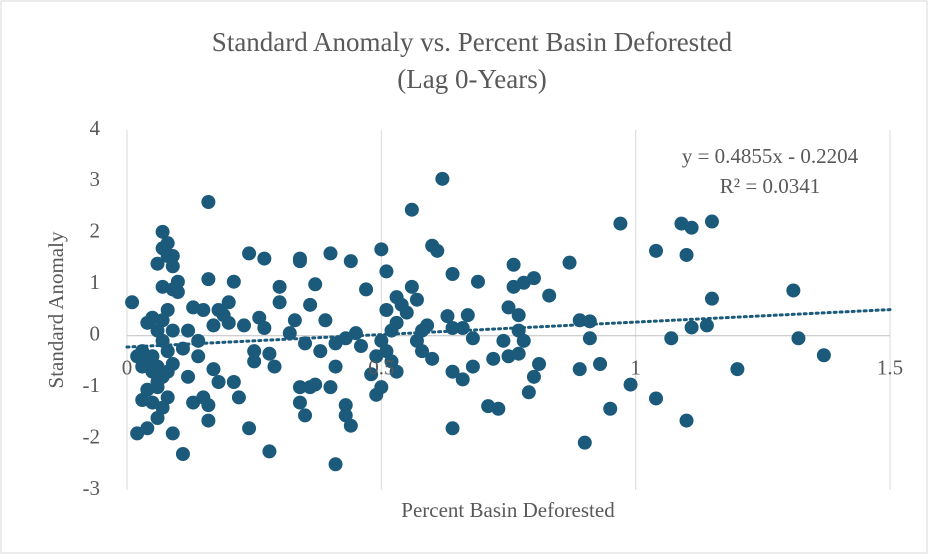 The image size is (930, 556). What do you see at coordinates (508, 328) in the screenshot?
I see `trendline` at bounding box center [508, 328].